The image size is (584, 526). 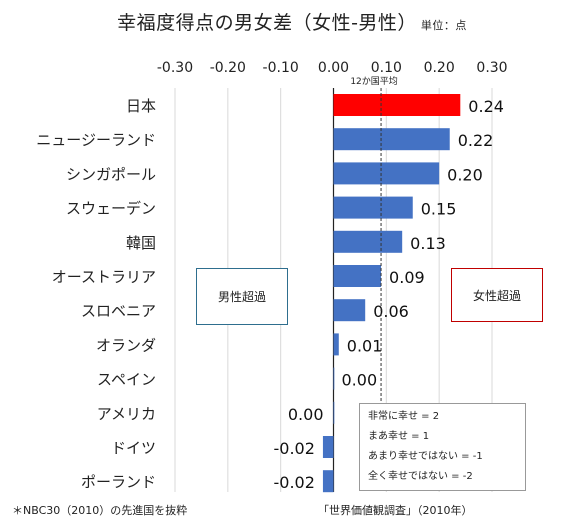 What do you see at coordinates (486, 106) in the screenshot?
I see `data-label: 0.24` at bounding box center [486, 106].